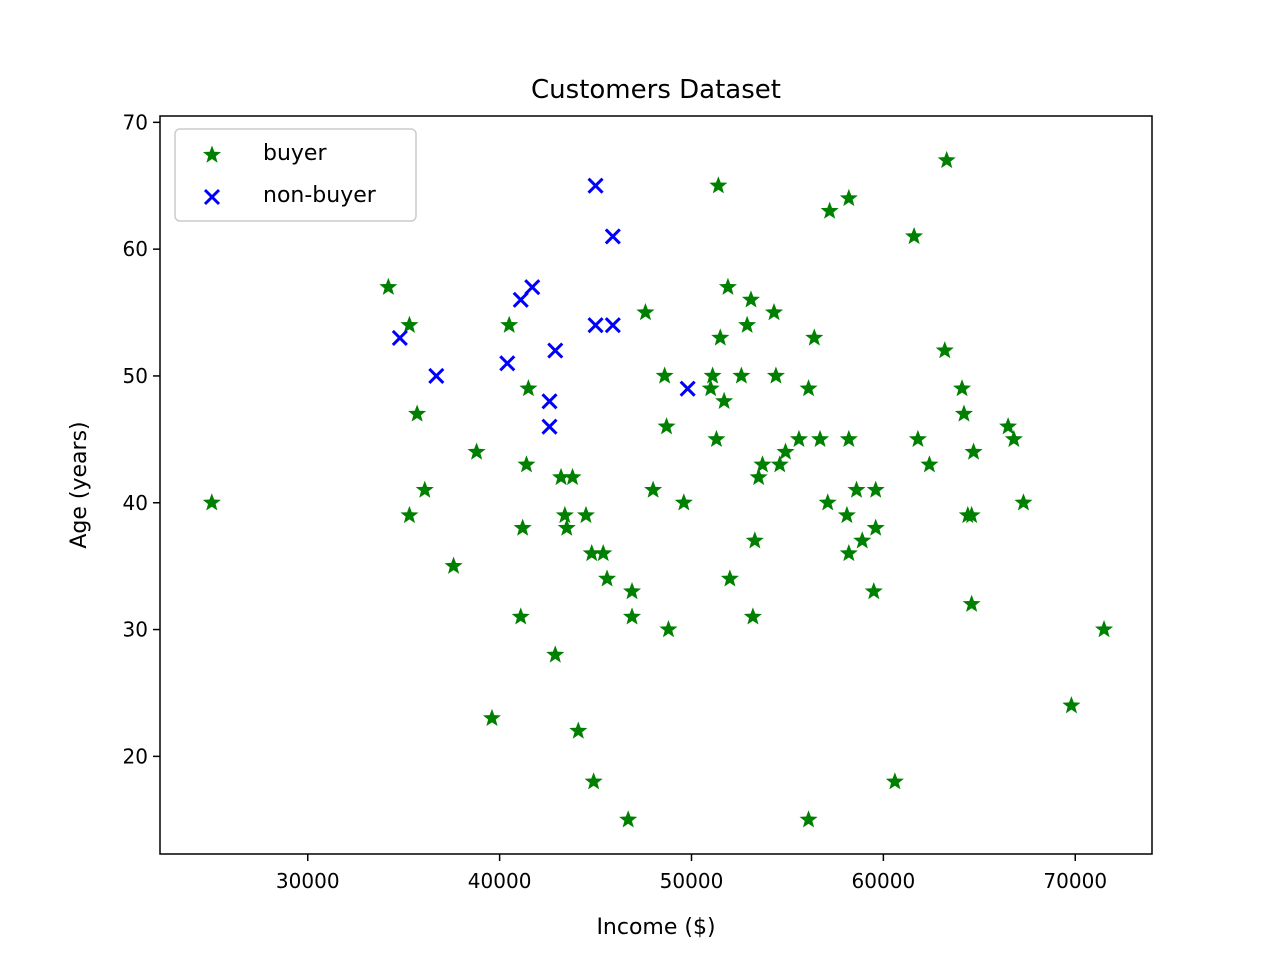  Describe the element at coordinates (308, 881) in the screenshot. I see `x-tick-label: 30000` at that location.